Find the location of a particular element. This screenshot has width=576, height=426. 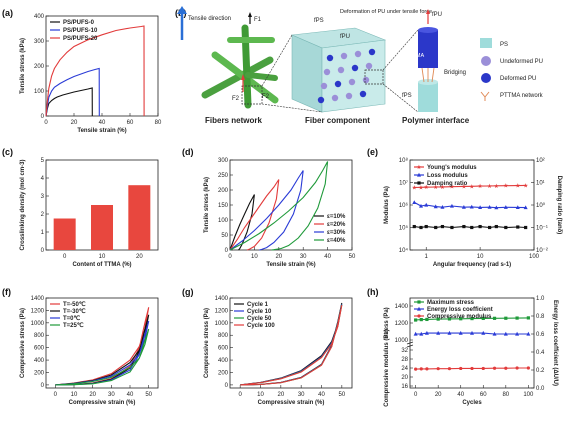

x-axis-label: Compressive strain (%) is located at coordinates (102, 403).